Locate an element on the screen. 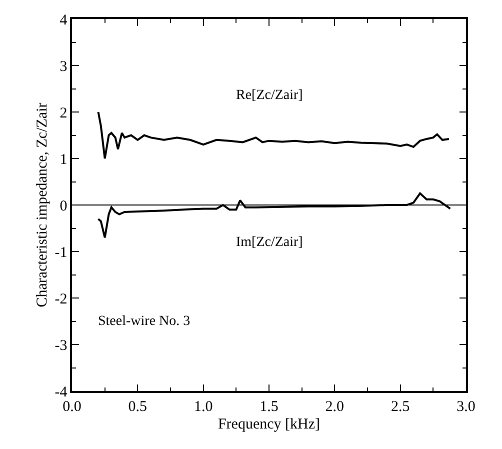 This screenshot has height=449, width=502. x-tick-label: 3.0 is located at coordinates (466, 406).